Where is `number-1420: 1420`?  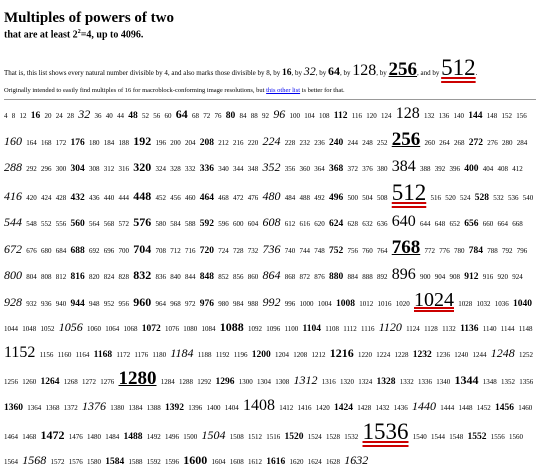
number-1420: 1420 is located at coordinates (322, 408).